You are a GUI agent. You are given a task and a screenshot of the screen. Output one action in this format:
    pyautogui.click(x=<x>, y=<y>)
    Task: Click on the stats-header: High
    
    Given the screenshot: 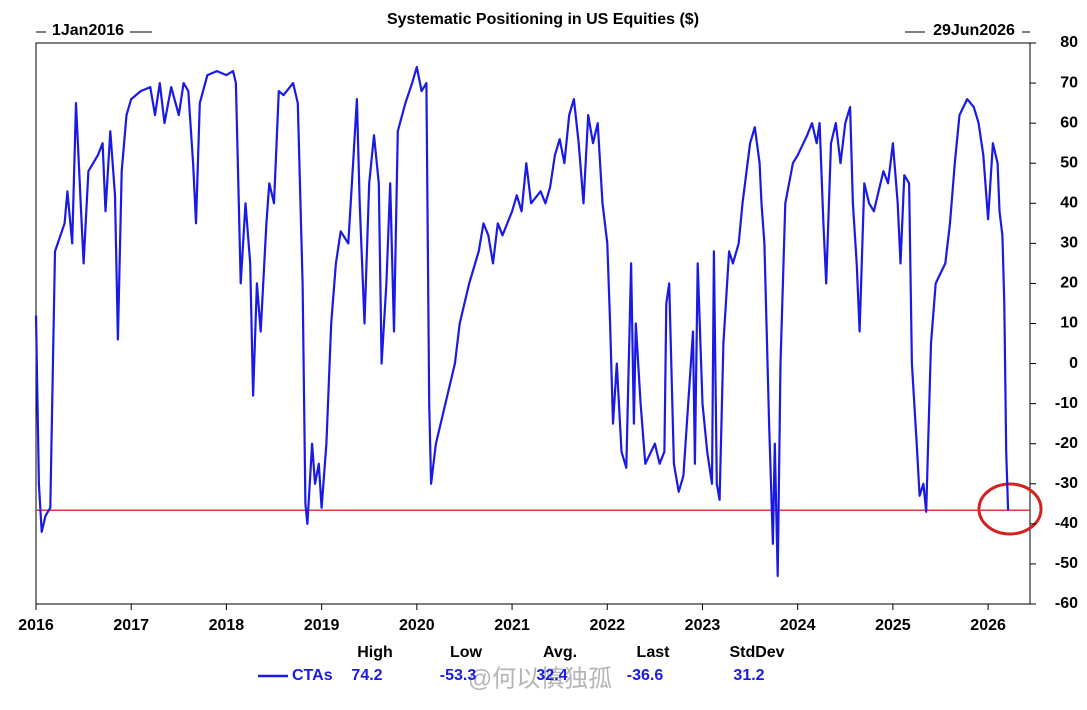 What is the action you would take?
    pyautogui.click(x=375, y=652)
    